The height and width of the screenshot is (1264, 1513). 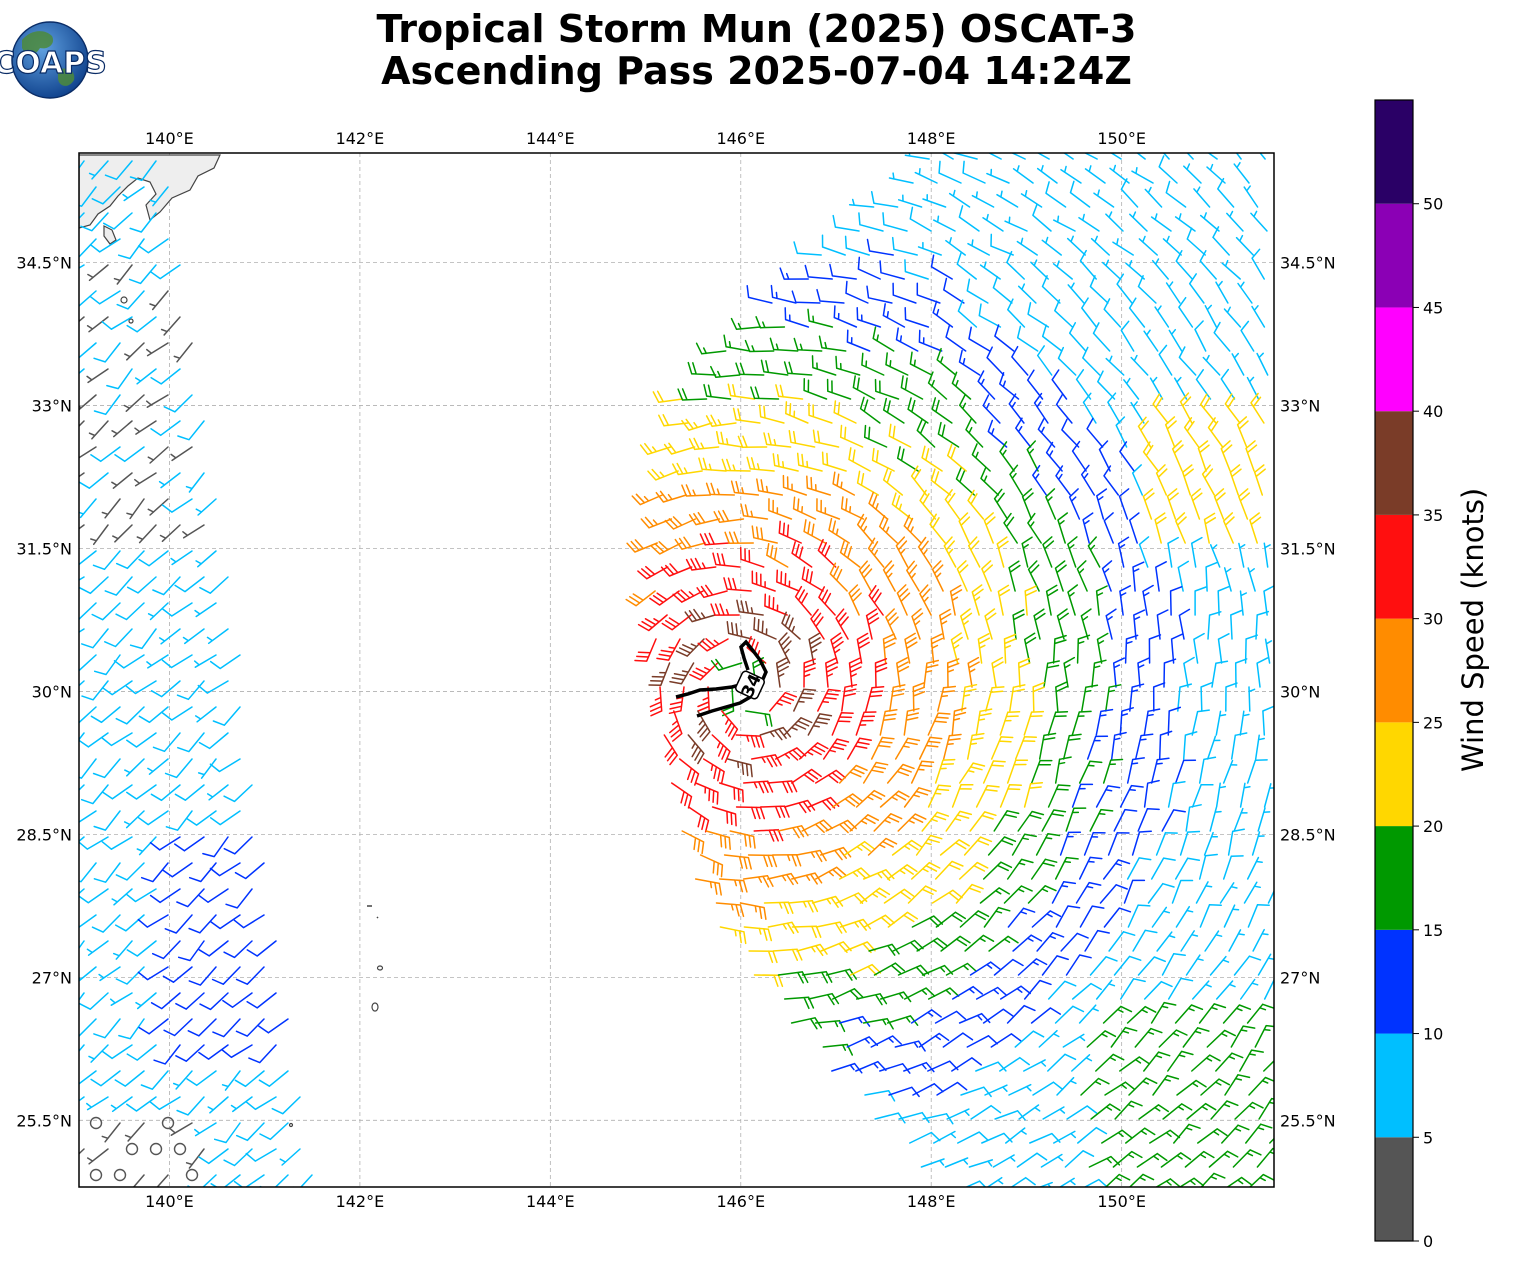 I want to click on colorbar-bin, so click(x=1394, y=981).